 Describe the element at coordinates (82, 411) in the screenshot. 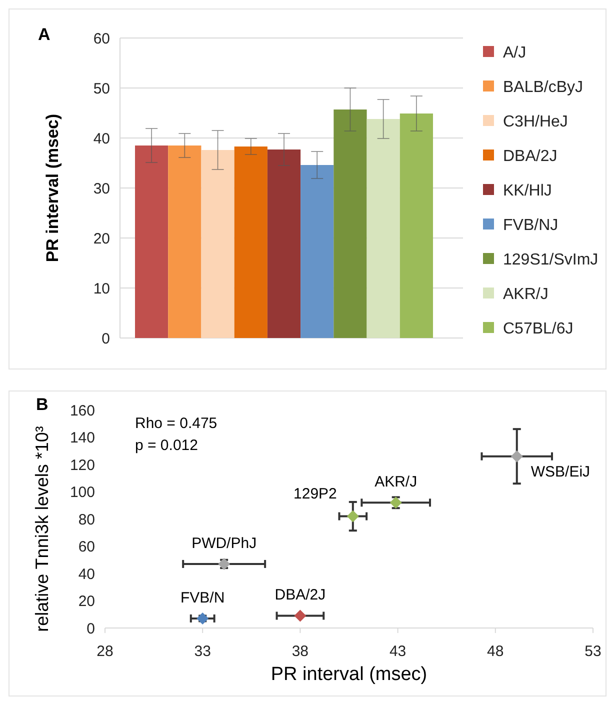

I see `y-tick-label: 160` at that location.